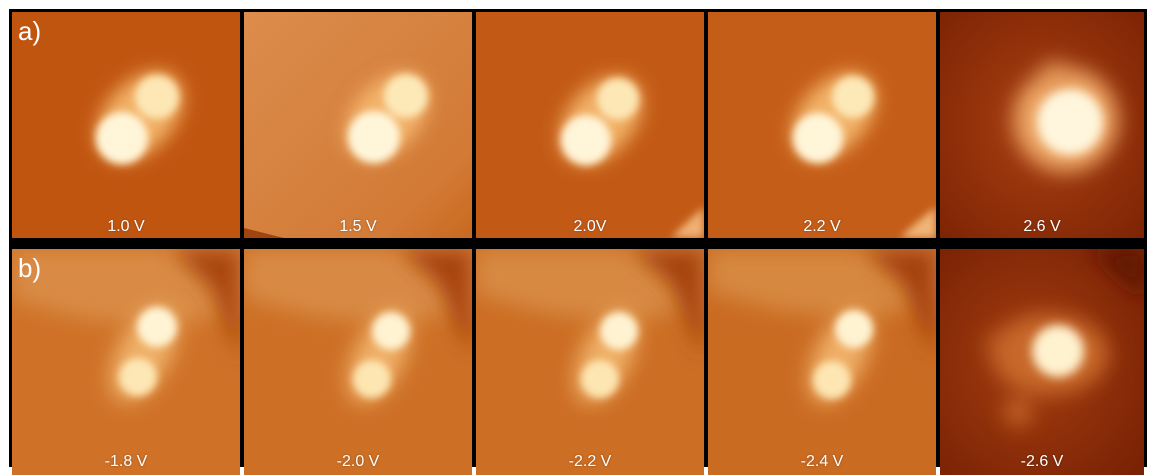 The image size is (1157, 475). I want to click on voltage-label: -1.8 V, so click(126, 461).